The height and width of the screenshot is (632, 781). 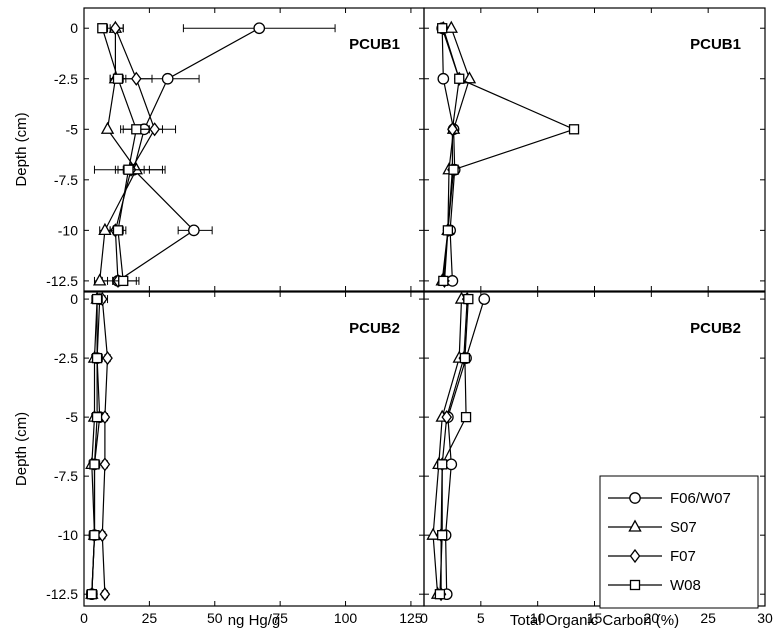 I want to click on legend-entry: F06/W07, so click(x=669, y=498).